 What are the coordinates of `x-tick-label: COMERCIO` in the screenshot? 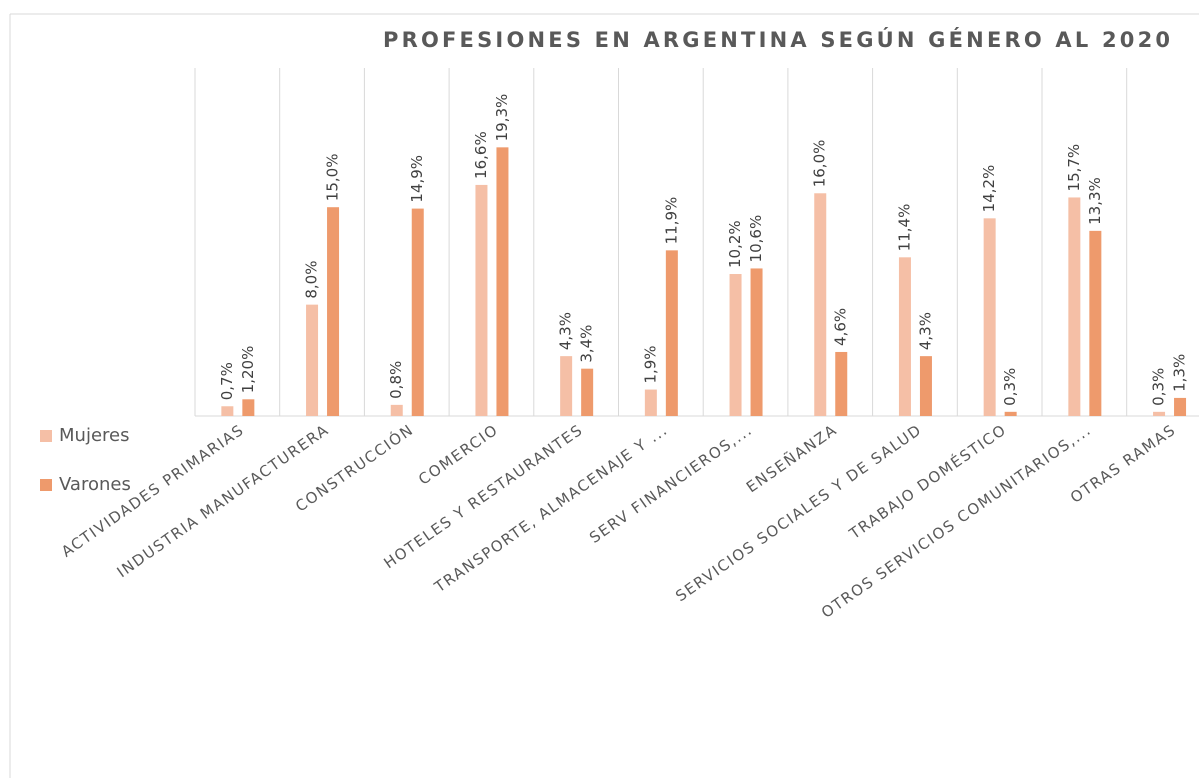 It's located at (458, 455).